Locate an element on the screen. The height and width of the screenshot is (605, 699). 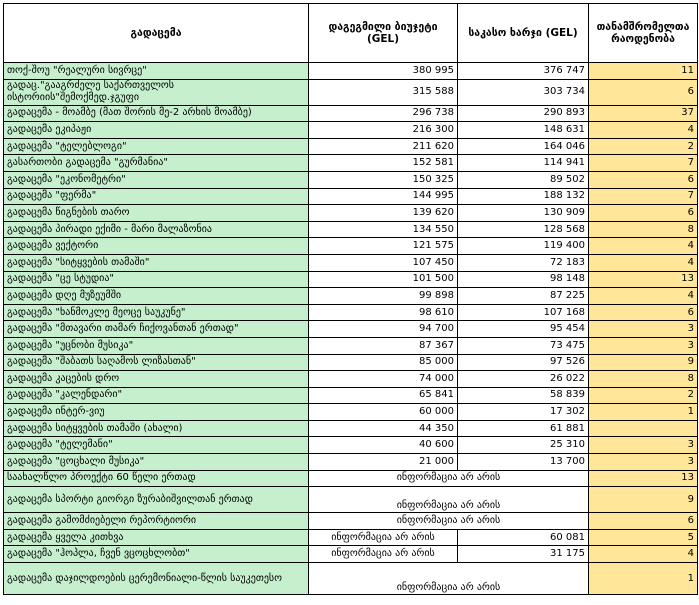
budget-cell: 85 000 is located at coordinates (383, 362).